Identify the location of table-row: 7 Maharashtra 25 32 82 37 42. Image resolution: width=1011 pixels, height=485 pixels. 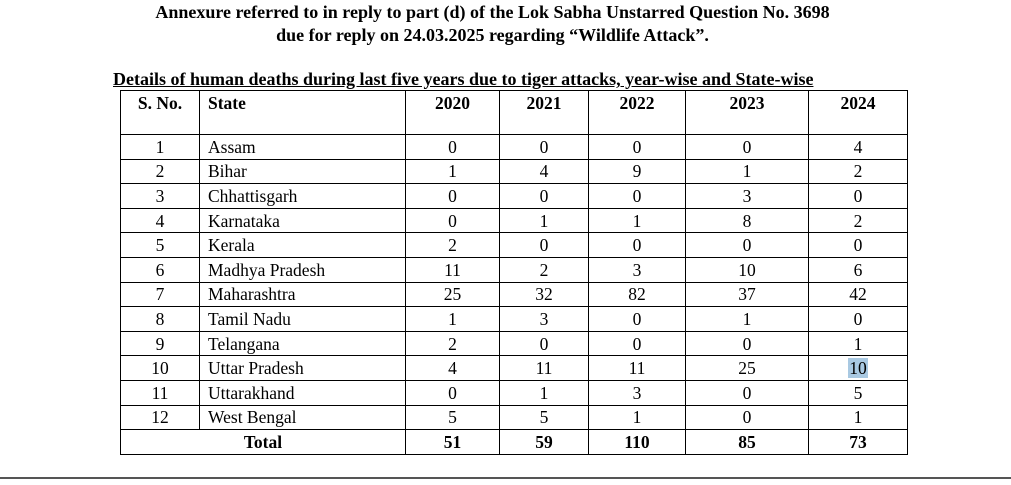
(514, 294).